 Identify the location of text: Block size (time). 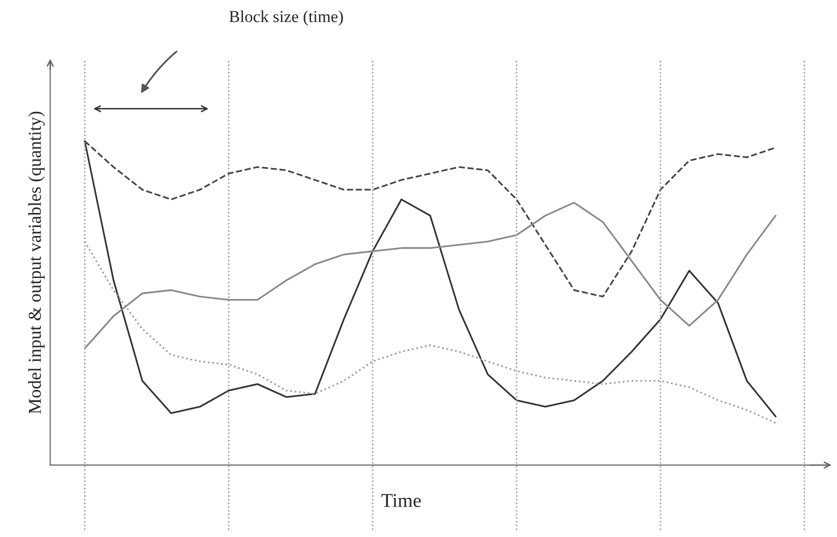
(286, 18).